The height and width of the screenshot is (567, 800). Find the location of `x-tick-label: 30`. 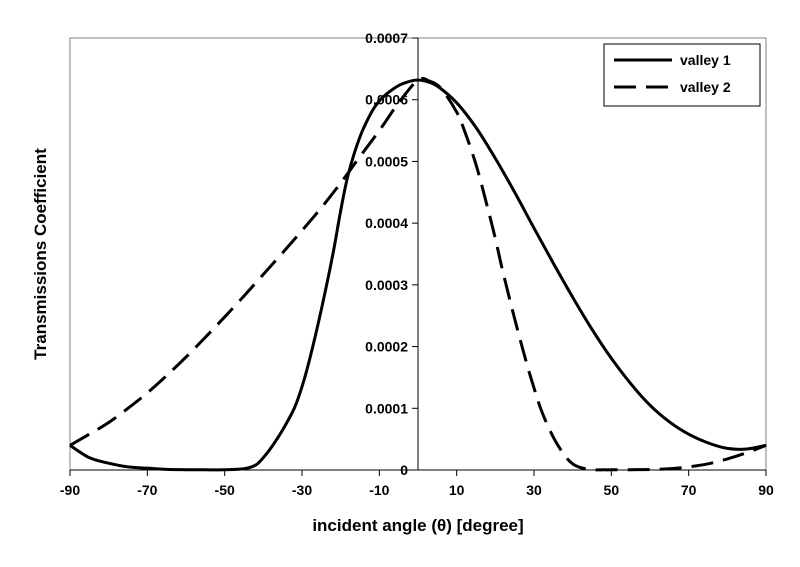

x-tick-label: 30 is located at coordinates (534, 490).